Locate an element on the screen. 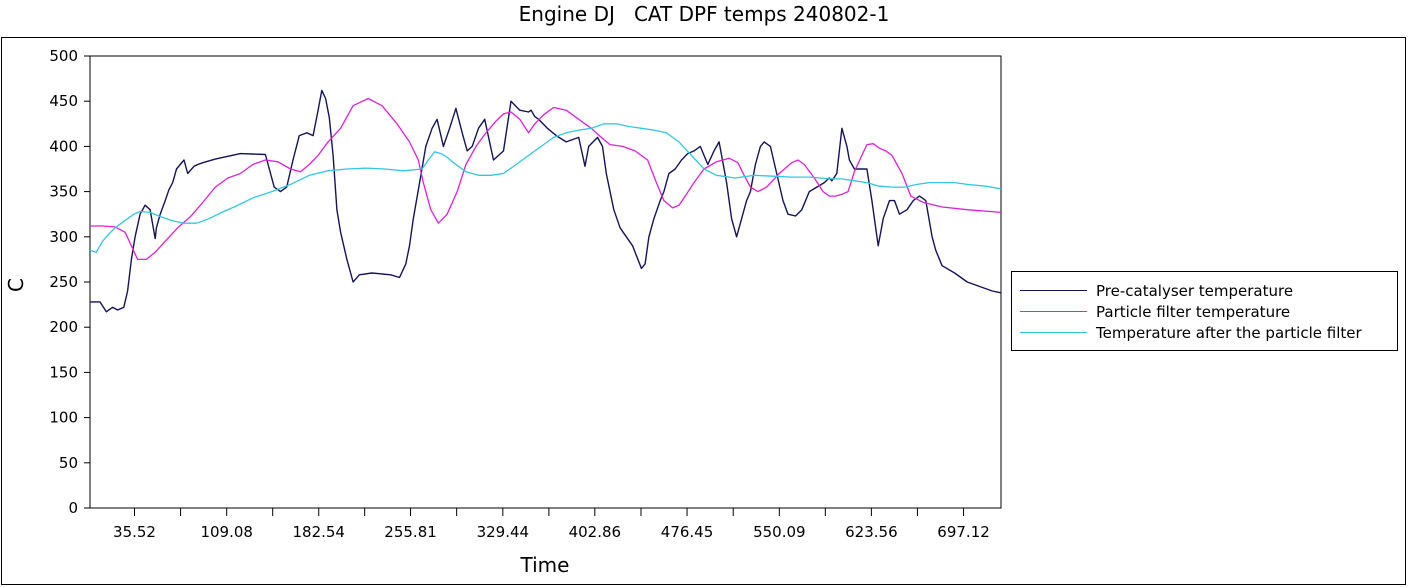 The image size is (1408, 587). legend-item: Particle filter temperature is located at coordinates (1204, 311).